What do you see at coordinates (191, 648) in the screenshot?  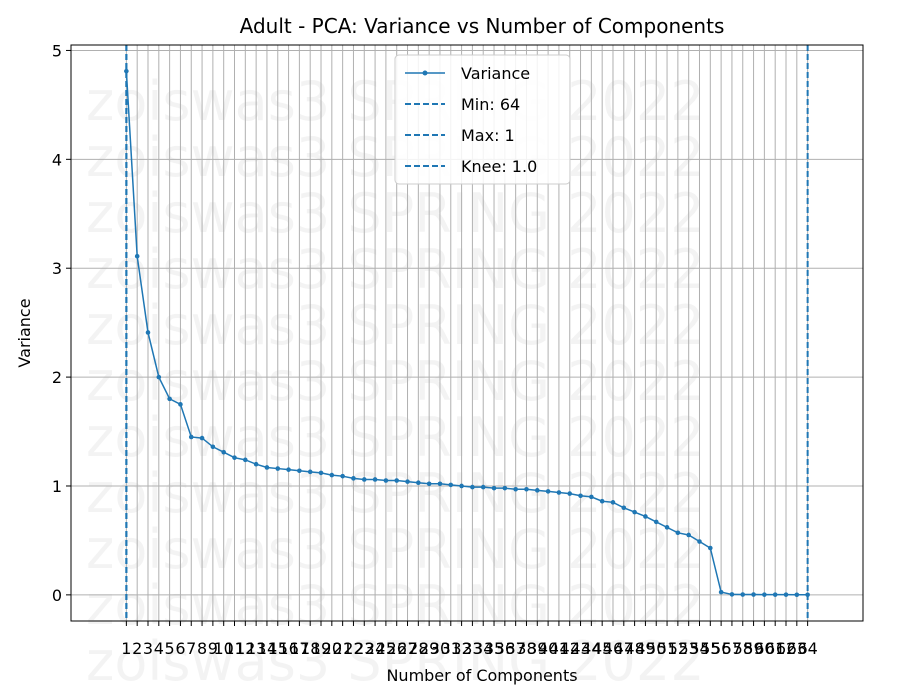 I see `x-tick-label: 7` at bounding box center [191, 648].